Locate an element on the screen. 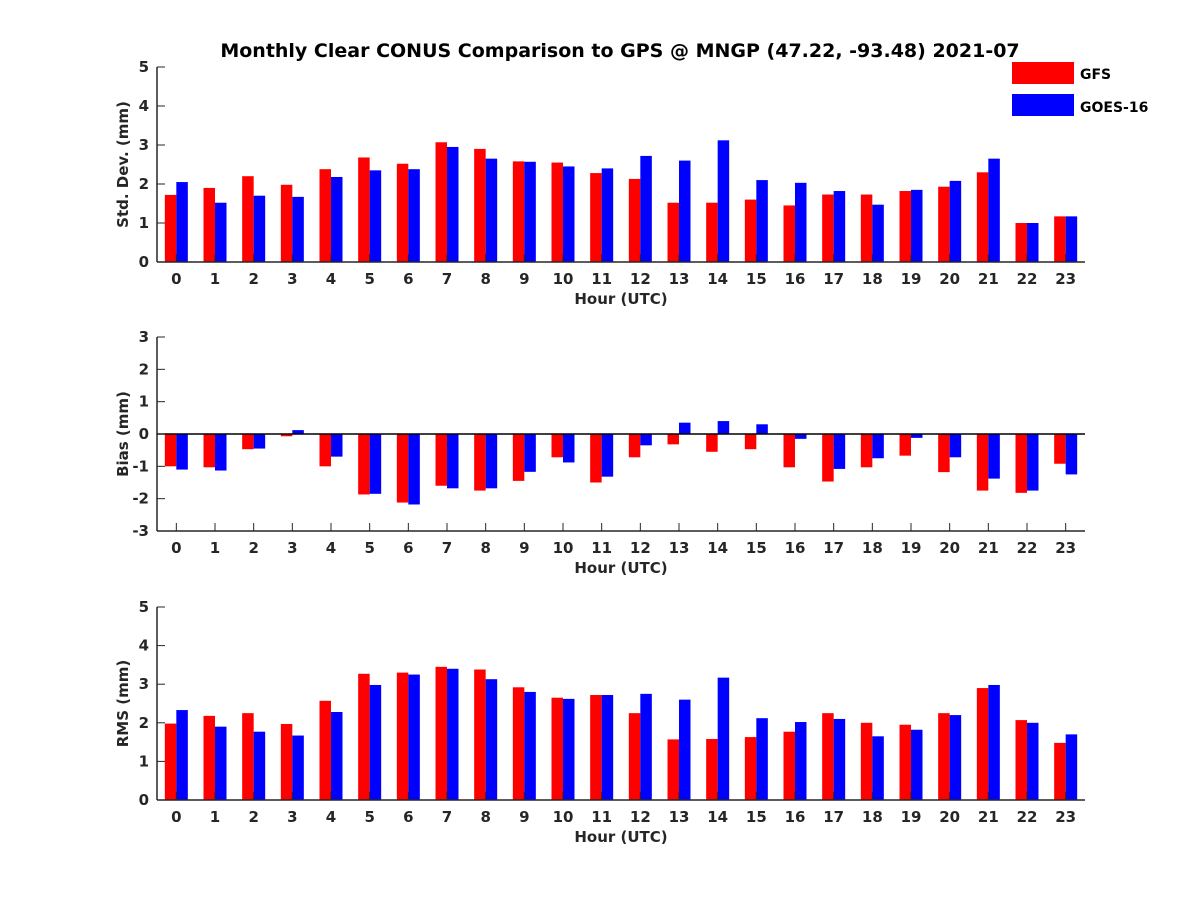  x-tick-label-rms-11: 11 is located at coordinates (601, 817).